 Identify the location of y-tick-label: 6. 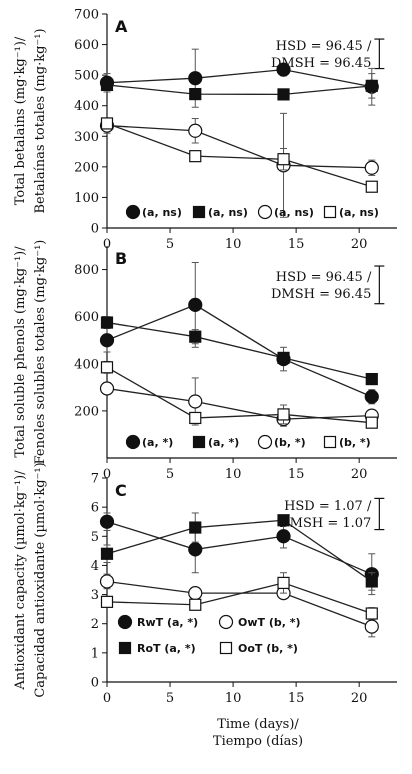
(95, 508).